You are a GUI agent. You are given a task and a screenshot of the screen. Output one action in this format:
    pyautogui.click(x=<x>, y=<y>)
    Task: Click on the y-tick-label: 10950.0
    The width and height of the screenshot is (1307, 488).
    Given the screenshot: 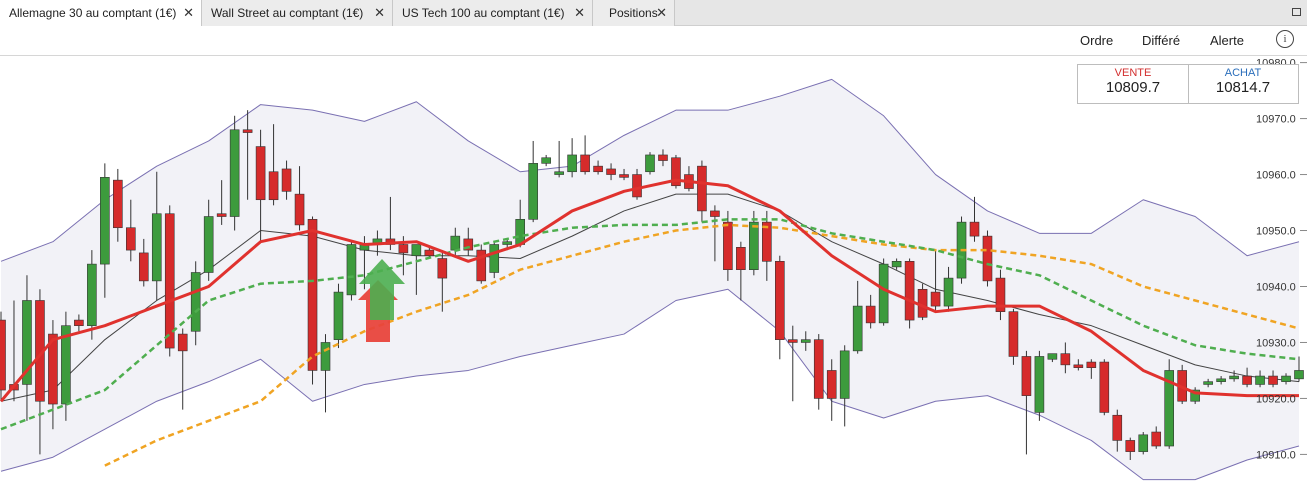 What is the action you would take?
    pyautogui.click(x=1276, y=232)
    